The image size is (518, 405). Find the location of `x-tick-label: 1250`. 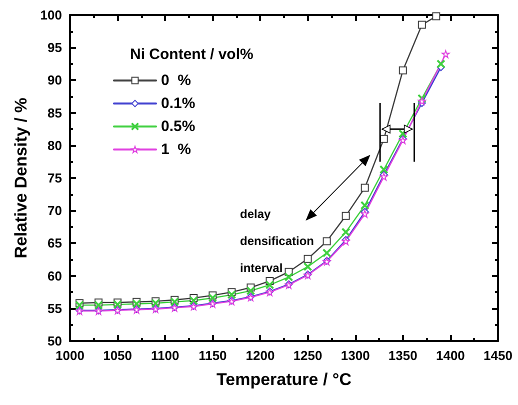

x-tick-label: 1250 is located at coordinates (307, 355).